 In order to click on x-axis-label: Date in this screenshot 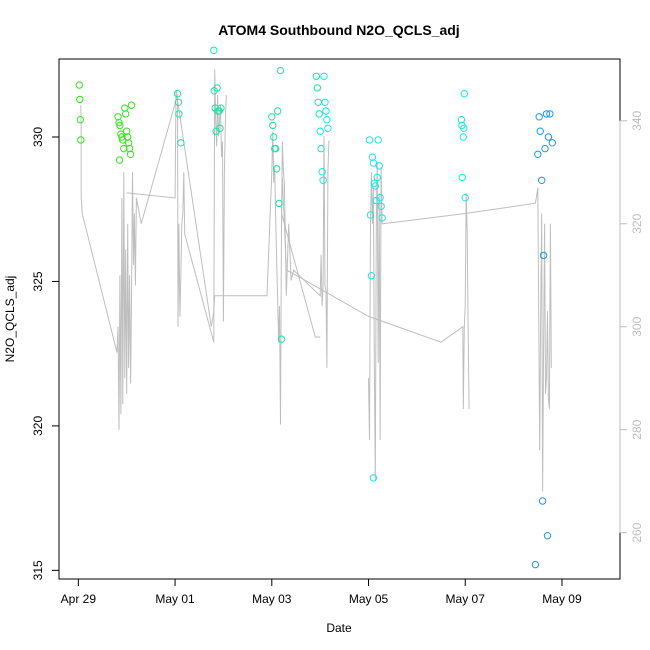, I will do `click(339, 628)`.